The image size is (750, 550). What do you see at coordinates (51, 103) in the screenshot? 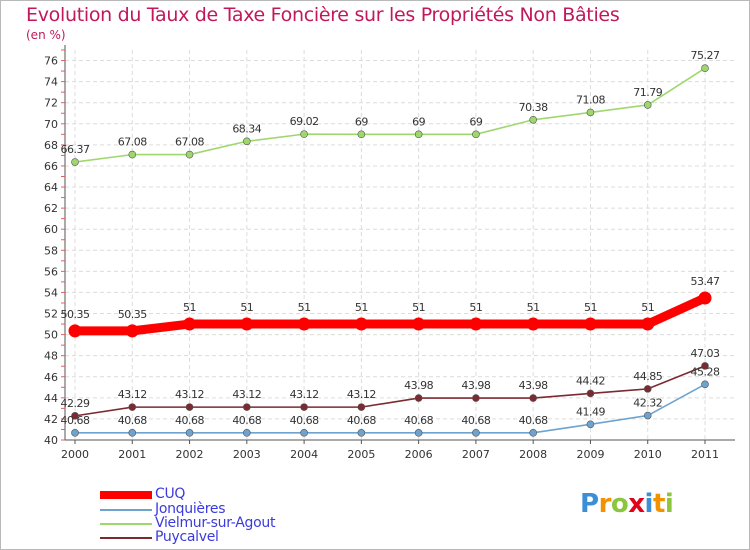
I see `y-tick-label: 72` at bounding box center [51, 103].